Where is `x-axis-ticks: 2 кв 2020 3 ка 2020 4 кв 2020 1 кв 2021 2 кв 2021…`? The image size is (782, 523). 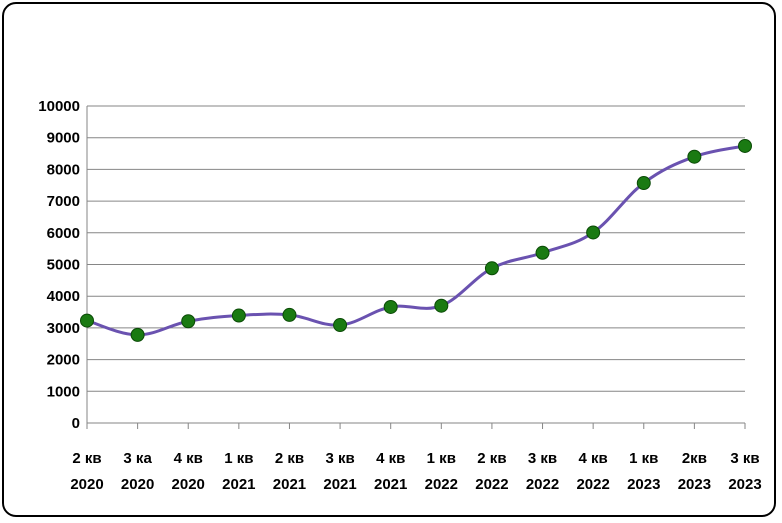 x-axis-ticks: 2 кв 2020 3 ка 2020 4 кв 2020 1 кв 2021 2 кв 2021… is located at coordinates (415, 471).